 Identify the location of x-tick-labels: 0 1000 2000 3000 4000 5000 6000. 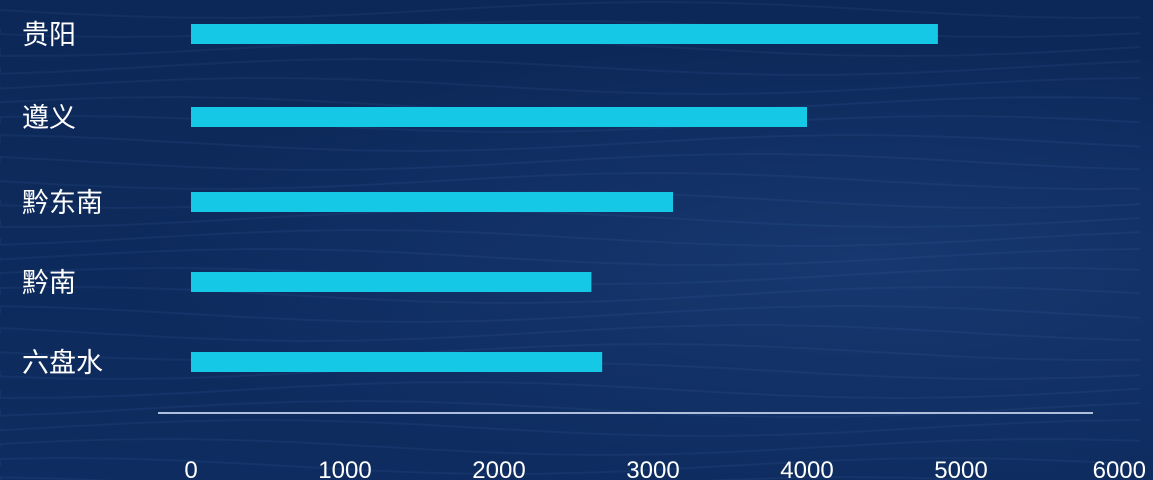
(665, 468).